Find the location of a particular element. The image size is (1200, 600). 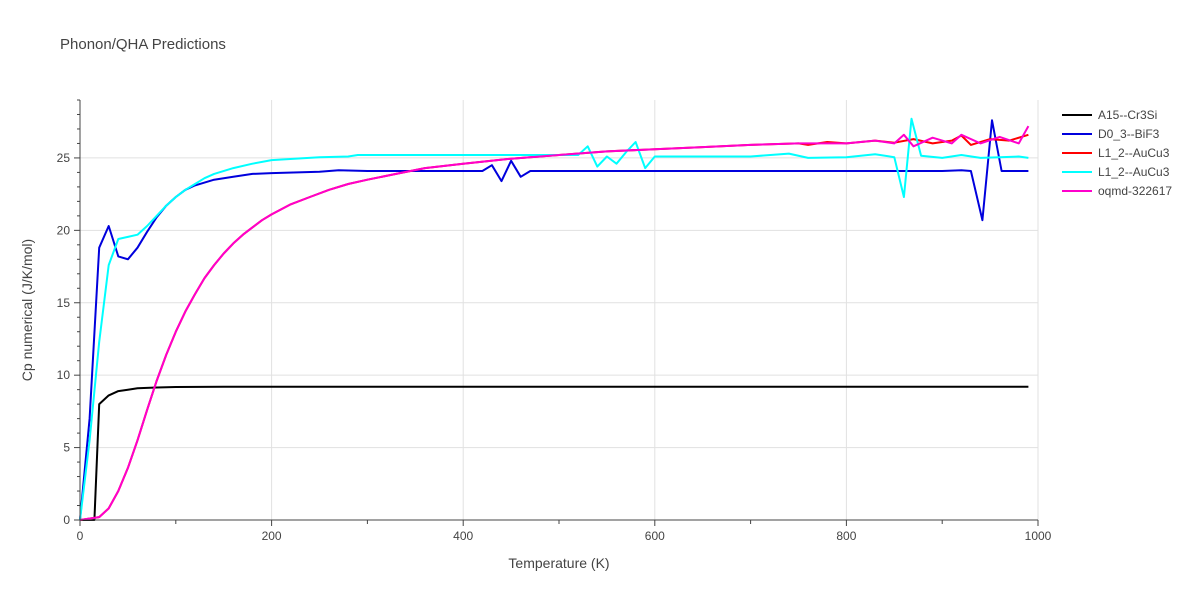

y-tick-label: 0 is located at coordinates (66, 520).